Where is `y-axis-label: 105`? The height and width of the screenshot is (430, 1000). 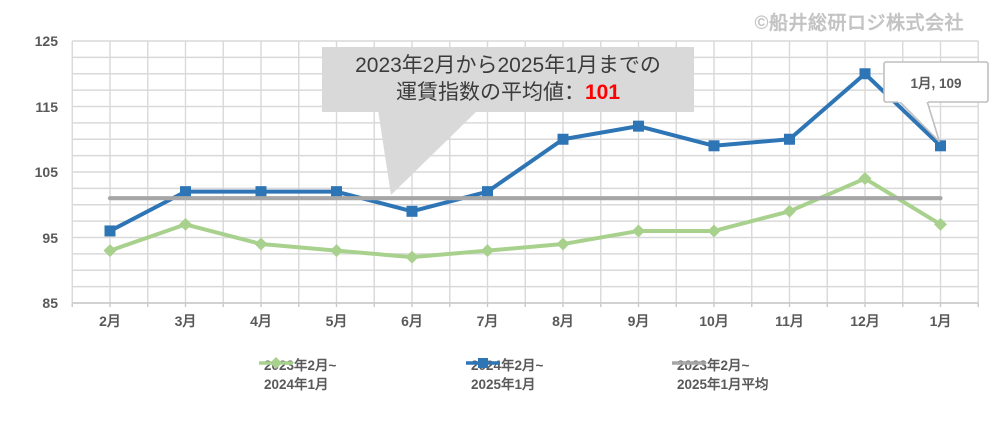 y-axis-label: 105 is located at coordinates (46, 172).